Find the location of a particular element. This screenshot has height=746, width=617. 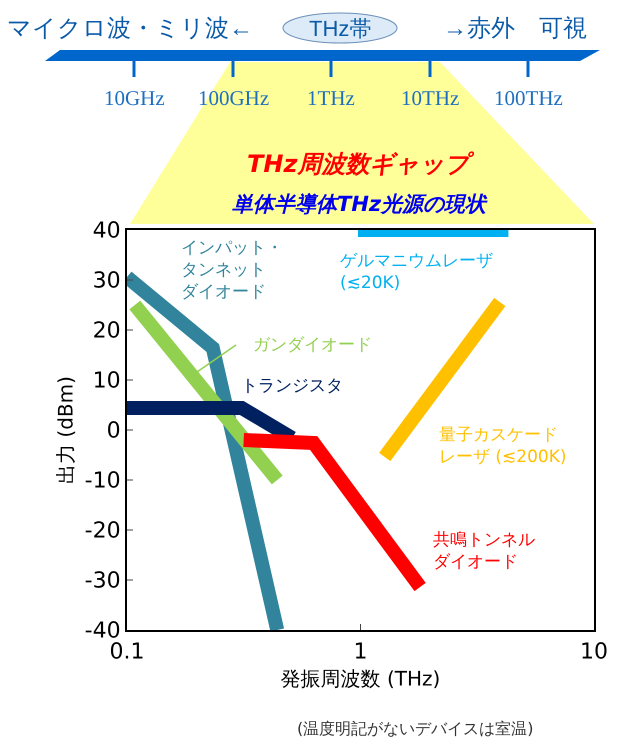

y-tick-label: 30 is located at coordinates (106, 281).